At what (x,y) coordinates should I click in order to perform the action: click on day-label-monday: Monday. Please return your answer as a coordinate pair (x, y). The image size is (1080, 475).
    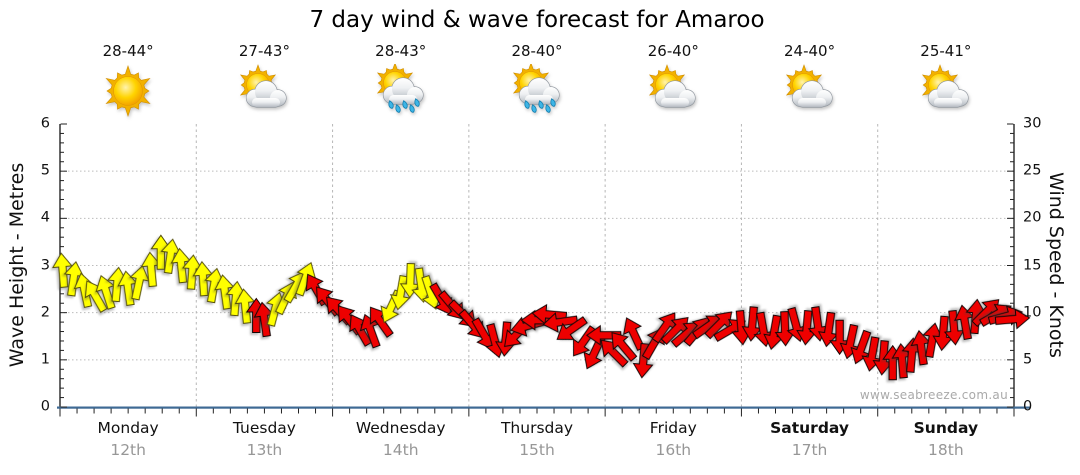
    Looking at the image, I should click on (128, 428).